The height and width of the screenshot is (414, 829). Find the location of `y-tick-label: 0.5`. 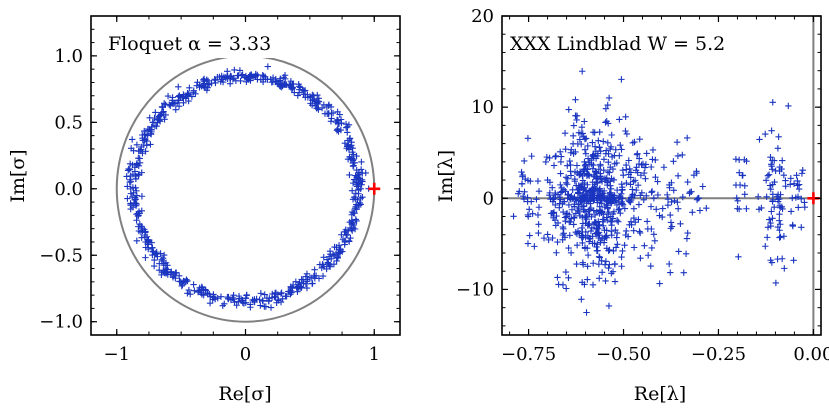

y-tick-label: 0.5 is located at coordinates (68, 122).